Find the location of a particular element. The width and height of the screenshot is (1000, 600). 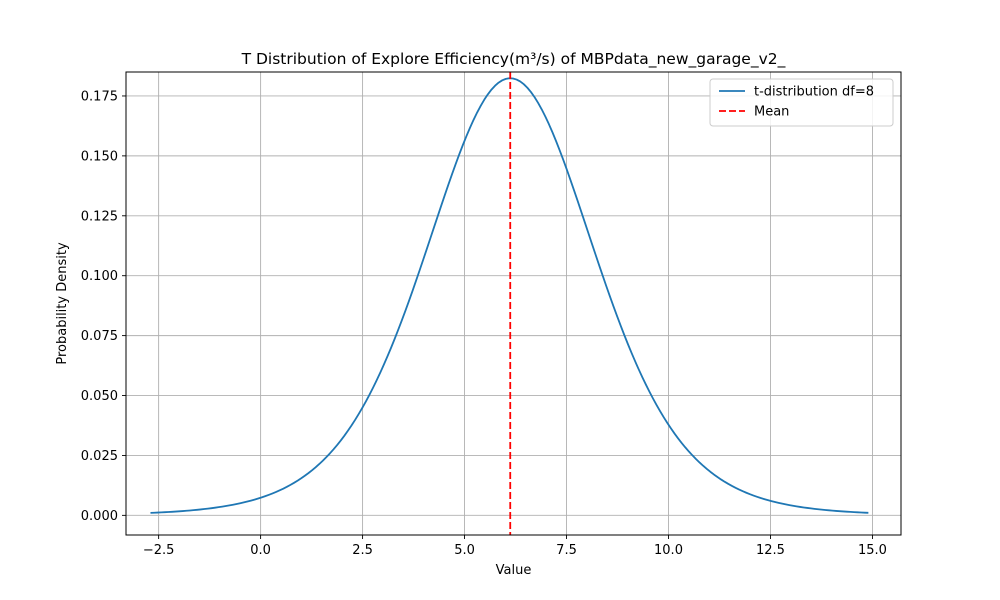

x-tick-label: 10.0 is located at coordinates (668, 550).